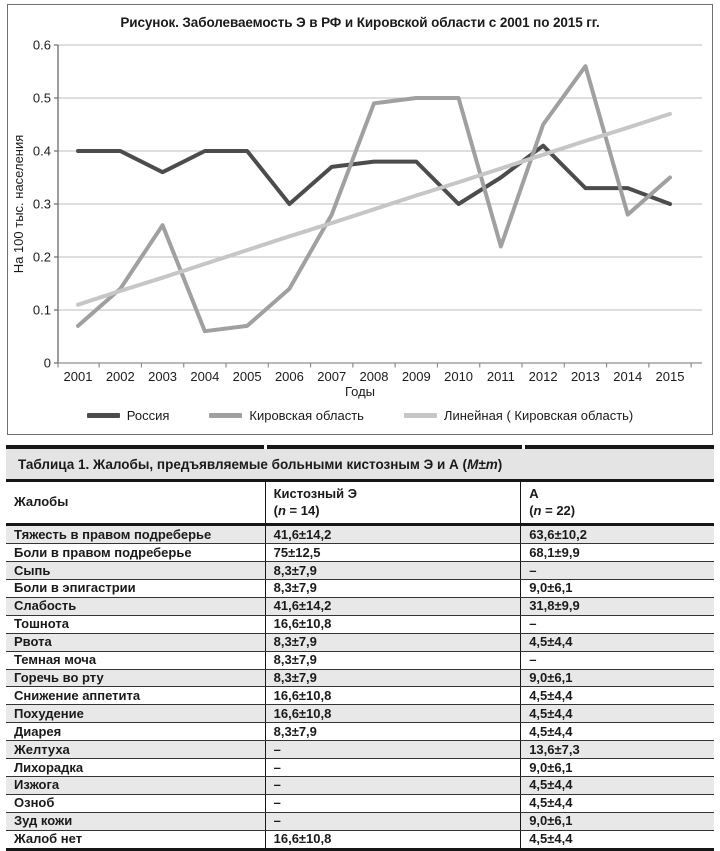 The height and width of the screenshot is (851, 720). What do you see at coordinates (136, 678) in the screenshot?
I see `complaint-cell: Горечь во рту` at bounding box center [136, 678].